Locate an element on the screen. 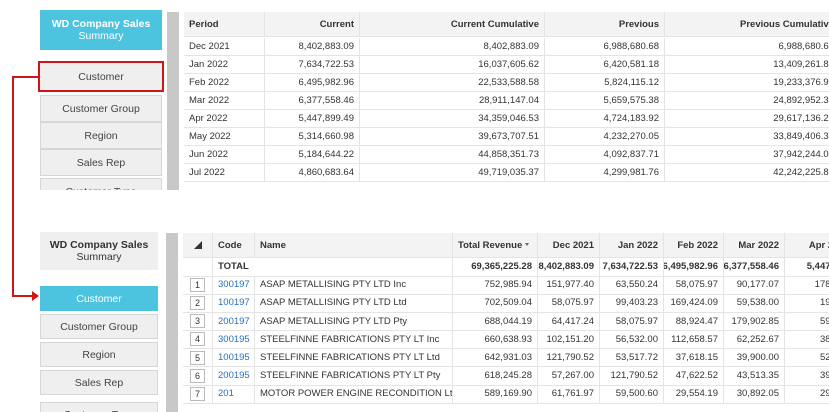 Image resolution: width=829 pixels, height=412 pixels. table-cell: 6,988,680.68 is located at coordinates (747, 47).